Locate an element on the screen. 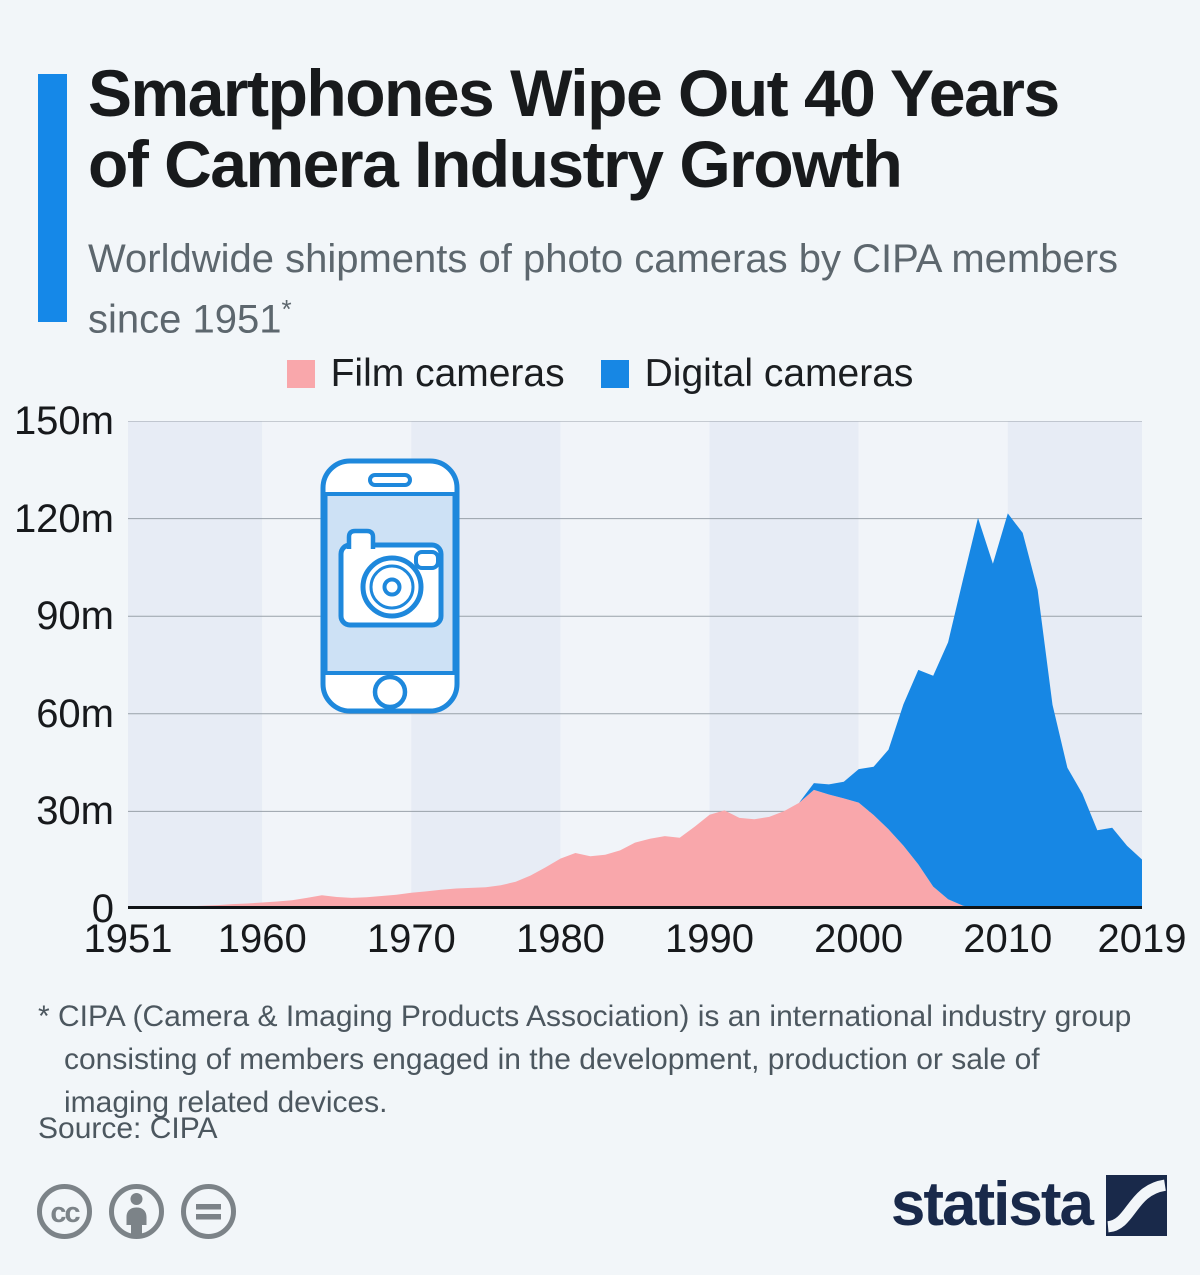  y-axis-tick-label: 30m is located at coordinates (75, 811).